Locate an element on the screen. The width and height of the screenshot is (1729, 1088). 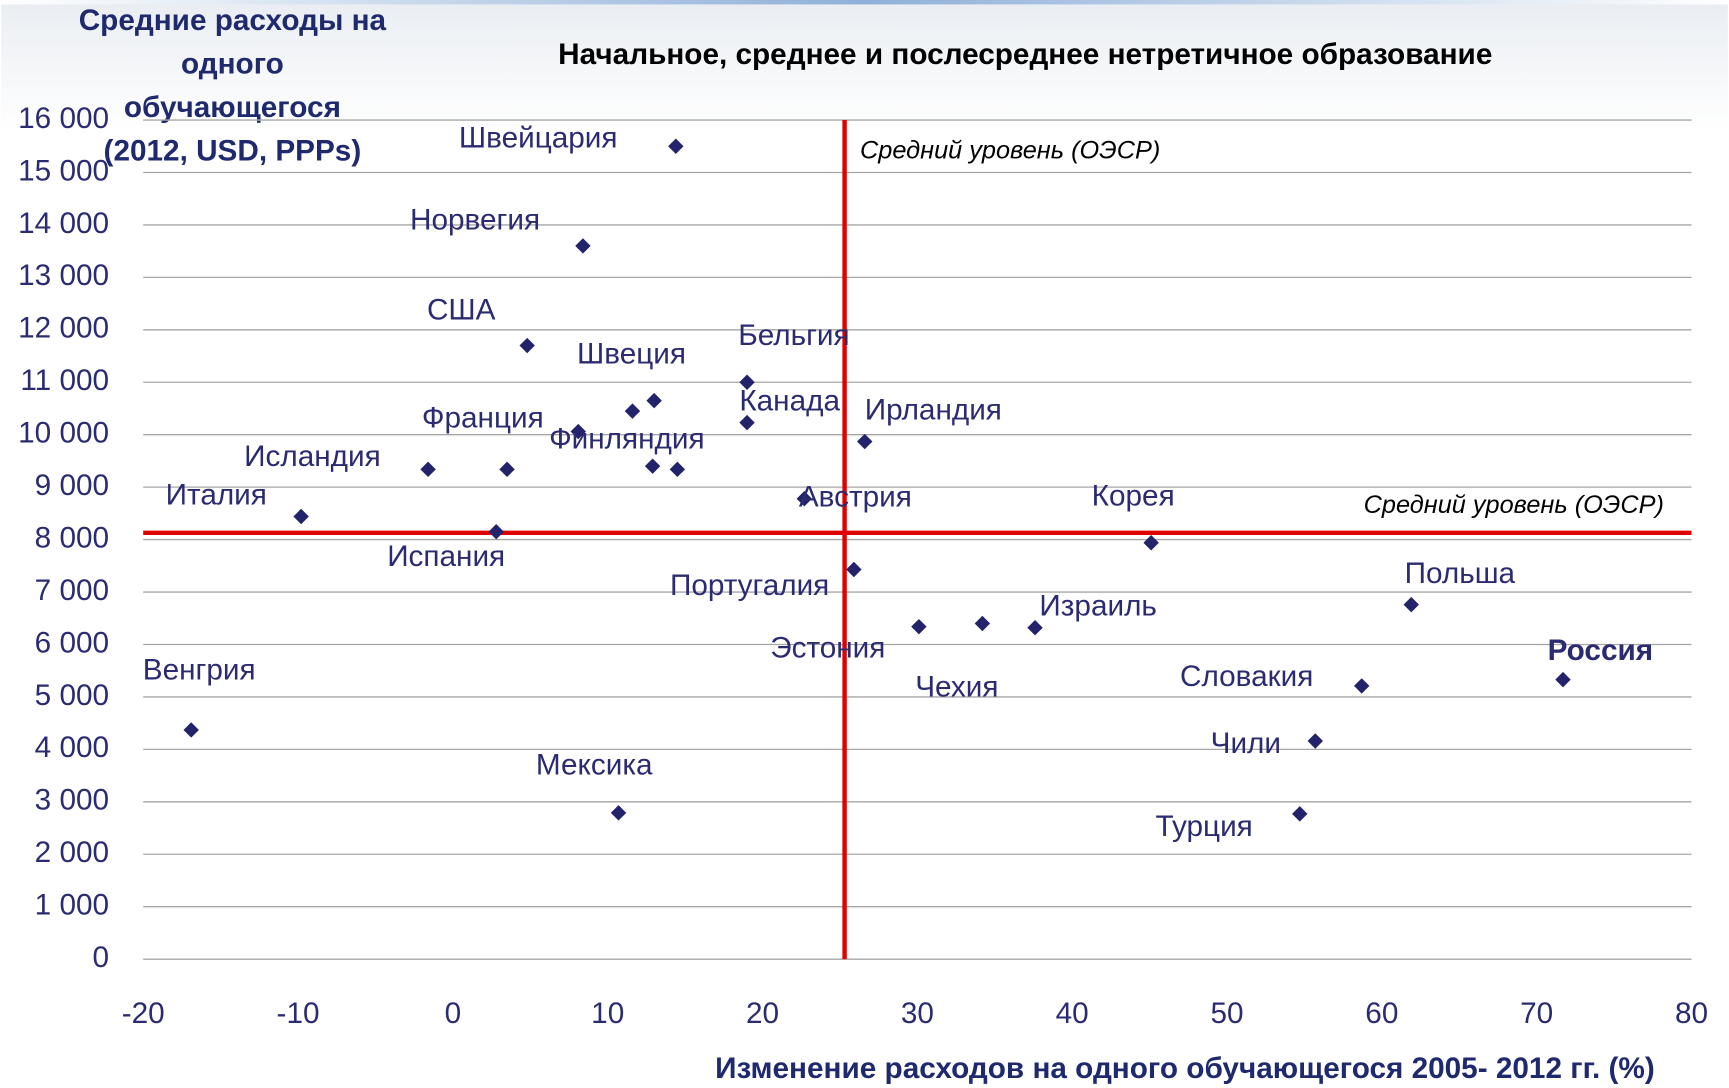
y-tick-label: 7 000 is located at coordinates (72, 590).